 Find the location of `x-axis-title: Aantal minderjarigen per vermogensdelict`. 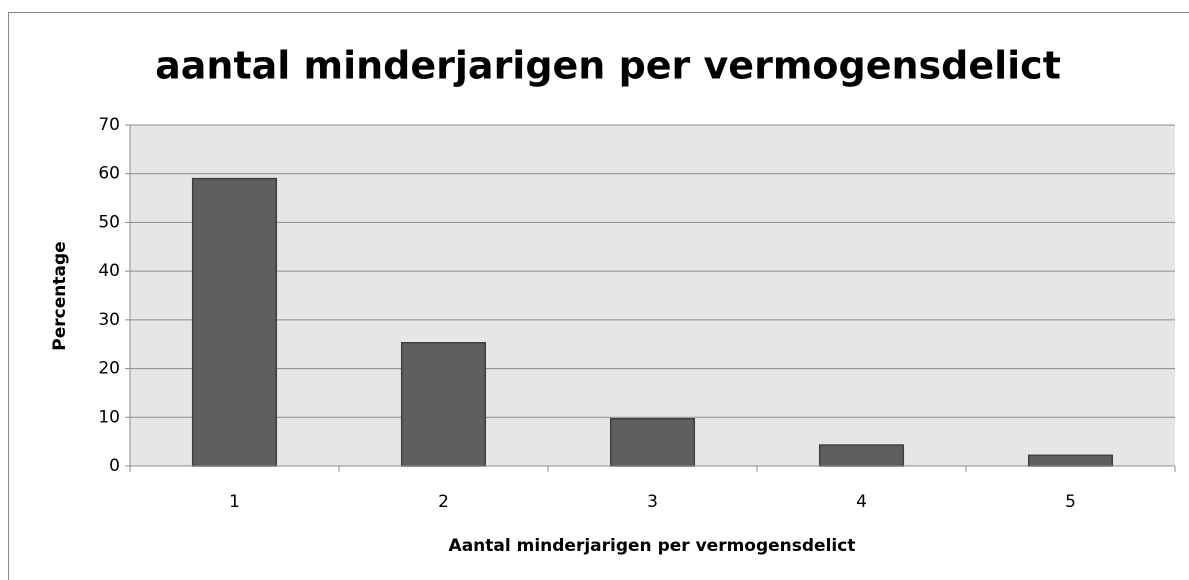

x-axis-title: Aantal minderjarigen per vermogensdelict is located at coordinates (652, 546).